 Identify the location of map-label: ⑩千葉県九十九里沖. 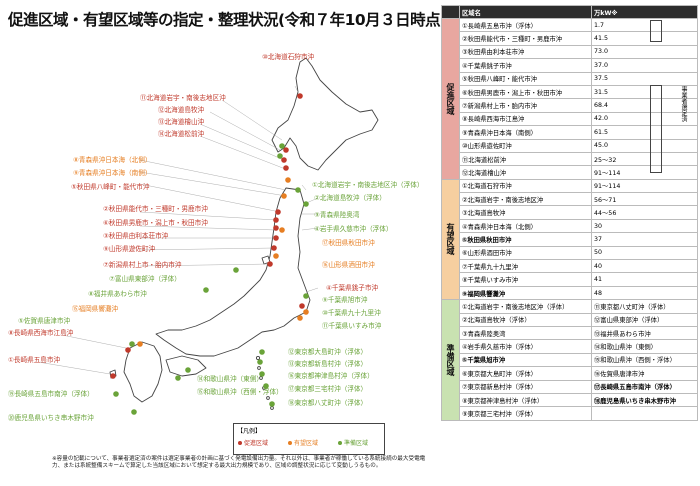
(351, 313).